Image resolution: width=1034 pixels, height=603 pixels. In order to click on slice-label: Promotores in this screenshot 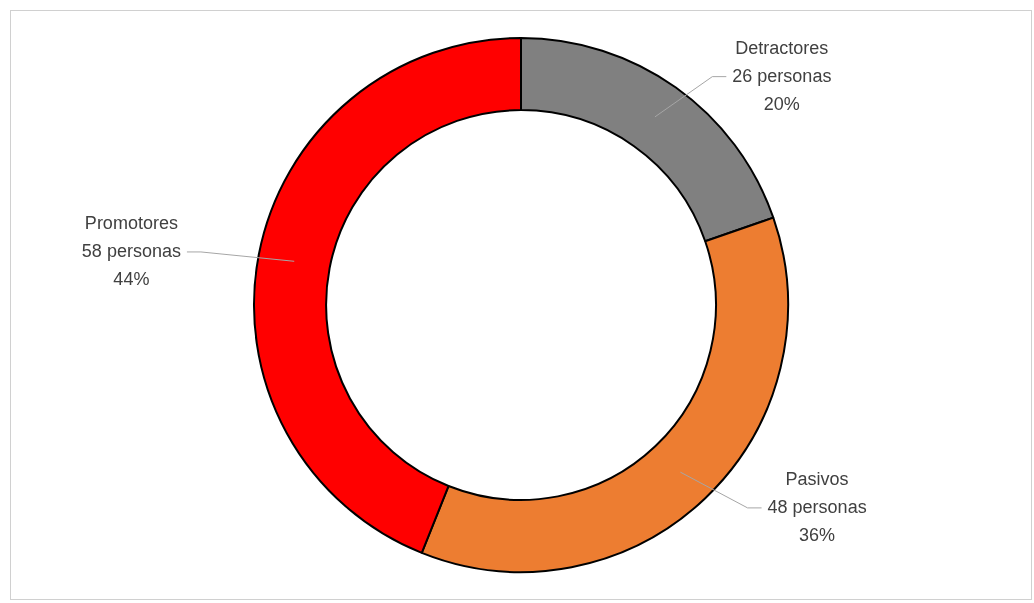, I will do `click(131, 222)`.